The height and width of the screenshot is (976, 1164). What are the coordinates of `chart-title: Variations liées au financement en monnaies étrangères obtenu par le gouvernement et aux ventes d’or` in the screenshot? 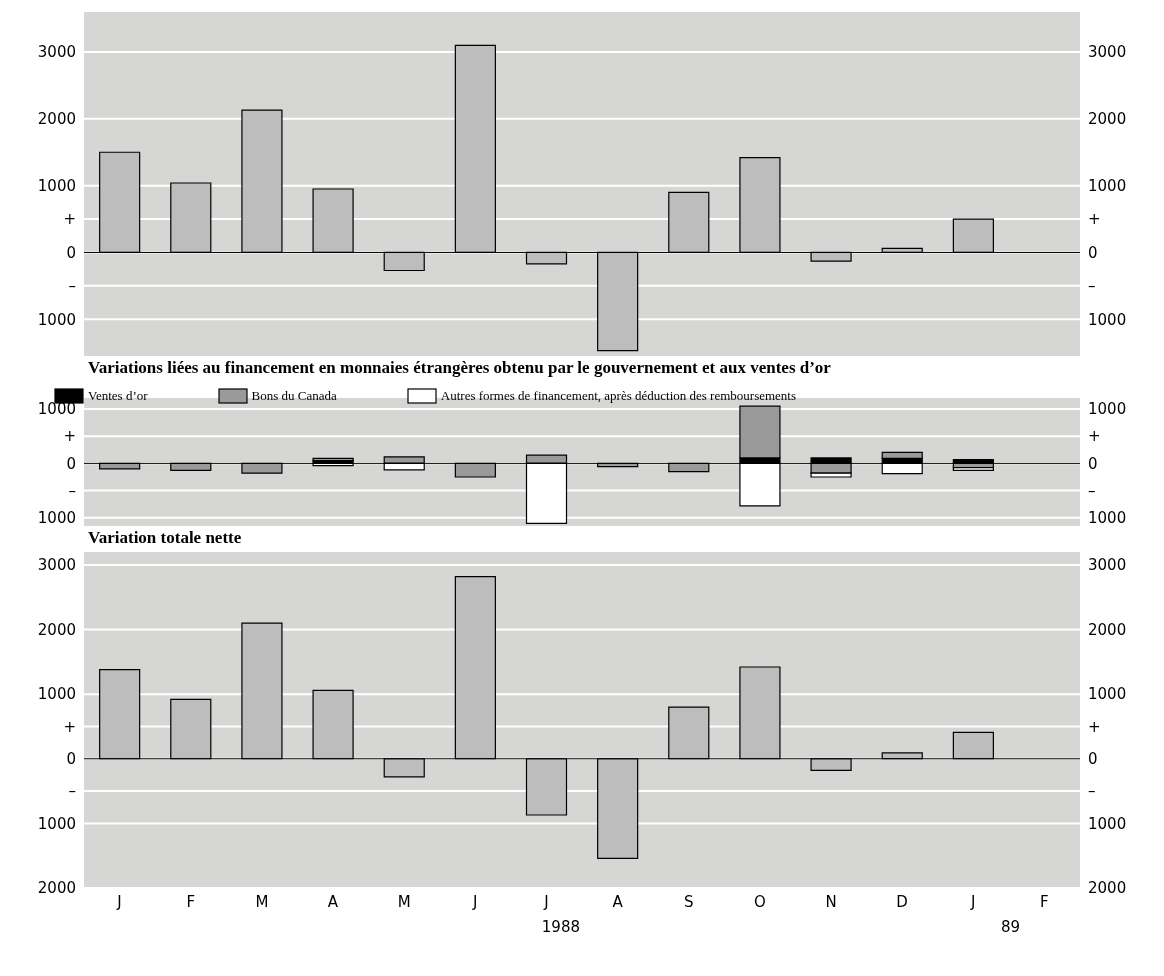 It's located at (460, 368).